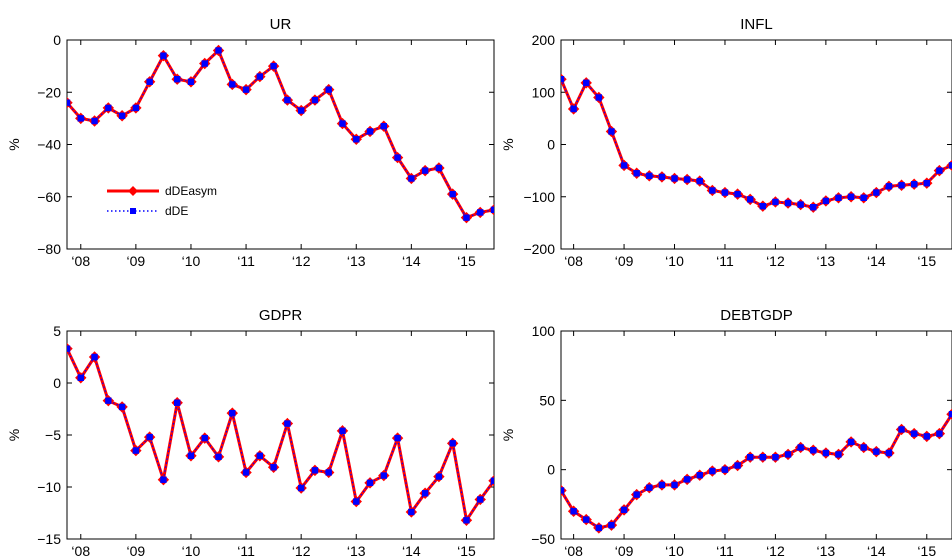 The image size is (952, 559). Describe the element at coordinates (49, 145) in the screenshot. I see `y-tick-label: −40` at that location.